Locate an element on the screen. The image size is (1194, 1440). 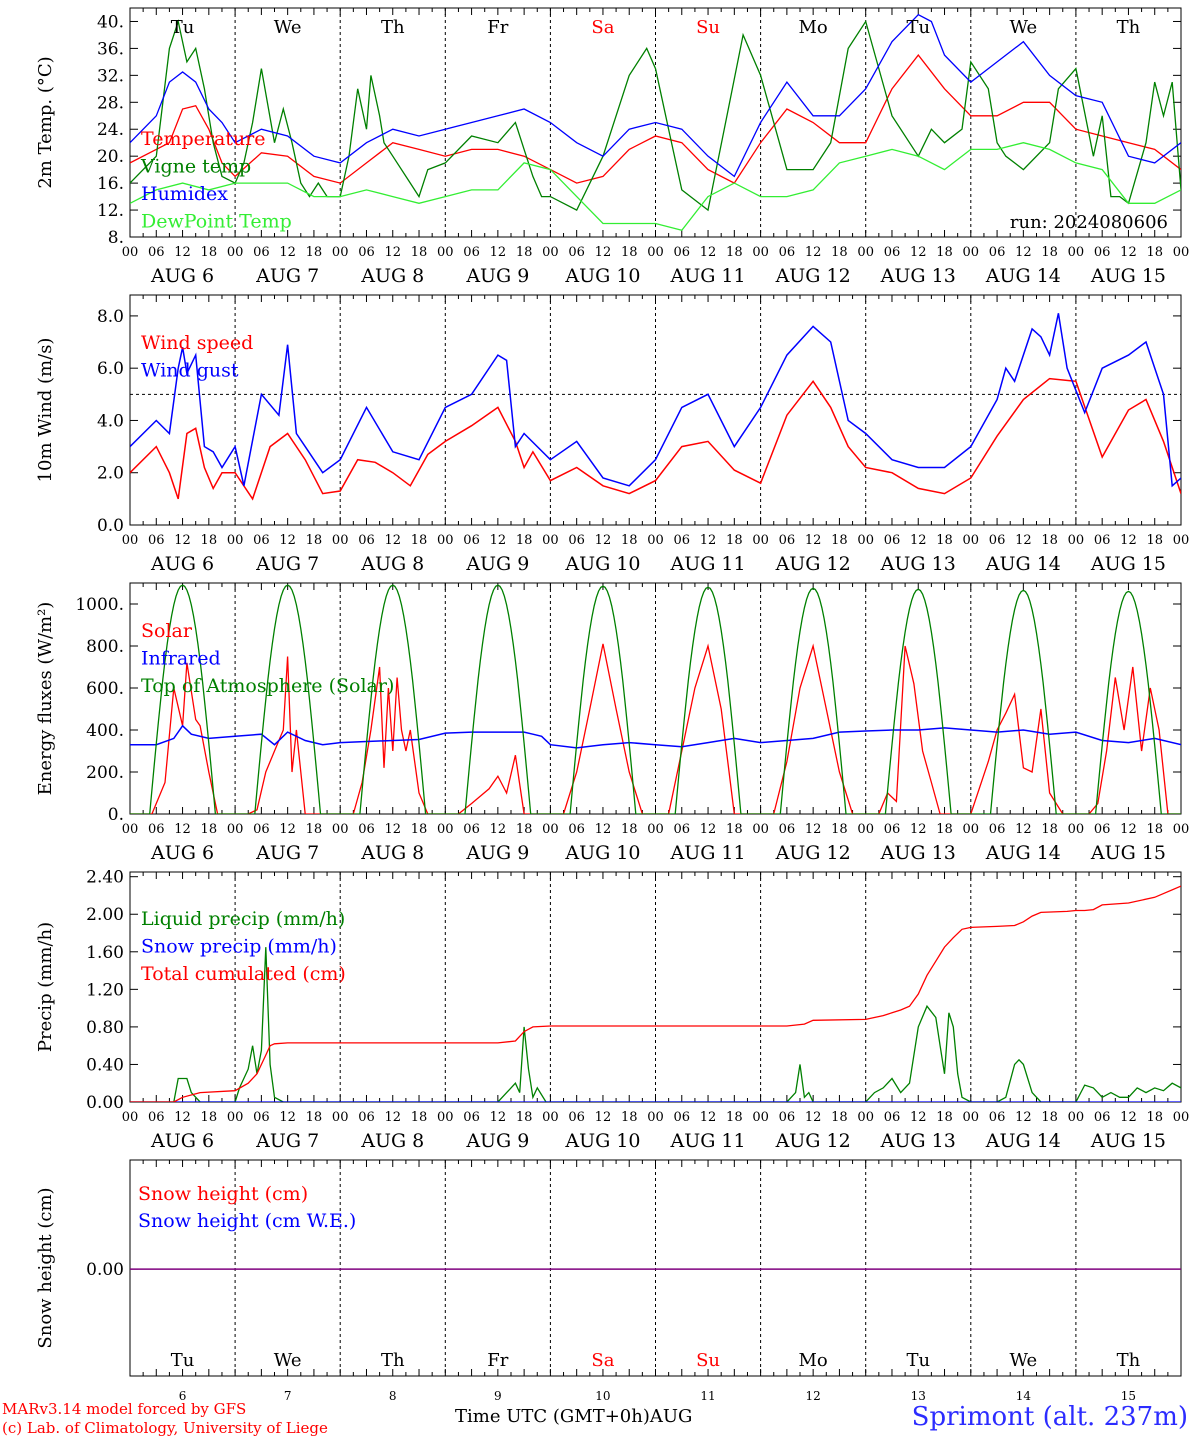
y-tick-label: 4.0 is located at coordinates (110, 421).